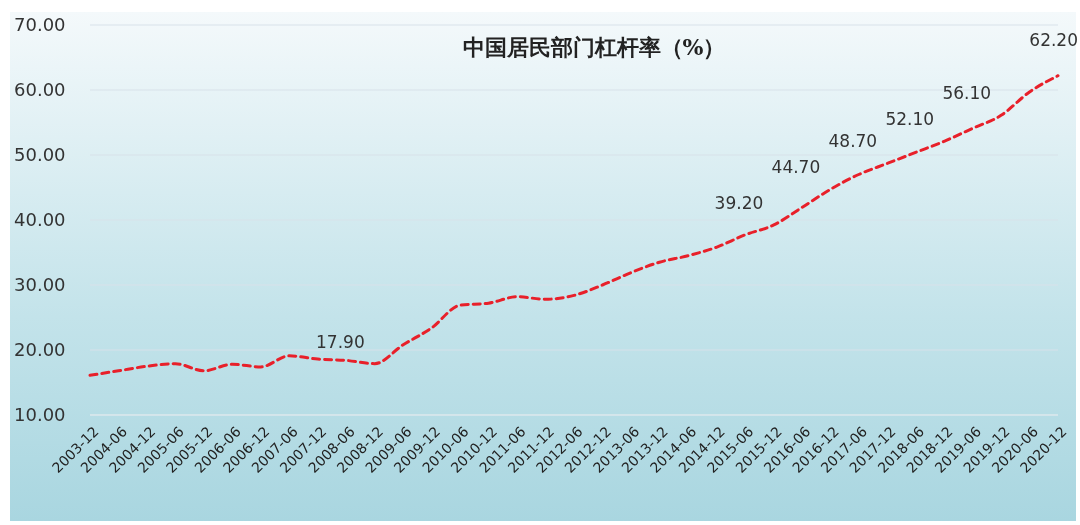 This screenshot has height=525, width=1080. What do you see at coordinates (796, 167) in the screenshot?
I see `data-label: 44.70` at bounding box center [796, 167].